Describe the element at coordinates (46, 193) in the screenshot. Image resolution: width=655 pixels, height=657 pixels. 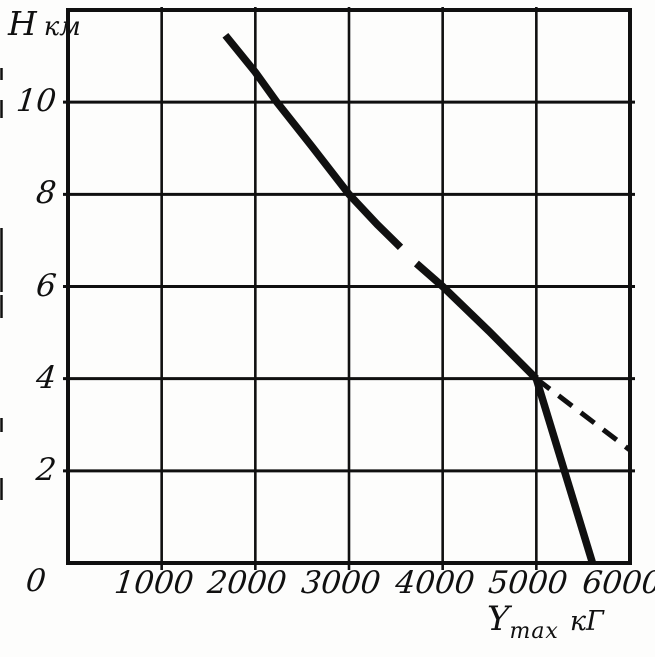
I see `y-tick-label: 8` at that location.